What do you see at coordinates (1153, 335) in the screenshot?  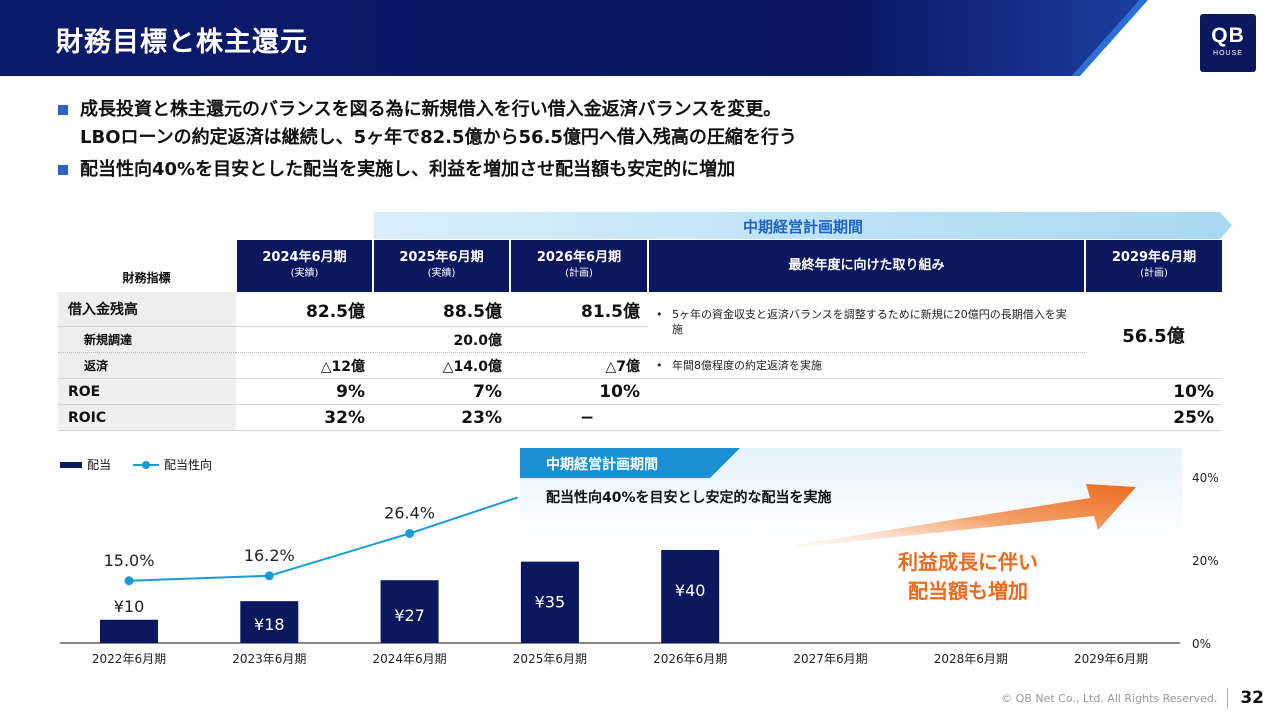 I see `cell-borrow-2029: 56.5億` at bounding box center [1153, 335].